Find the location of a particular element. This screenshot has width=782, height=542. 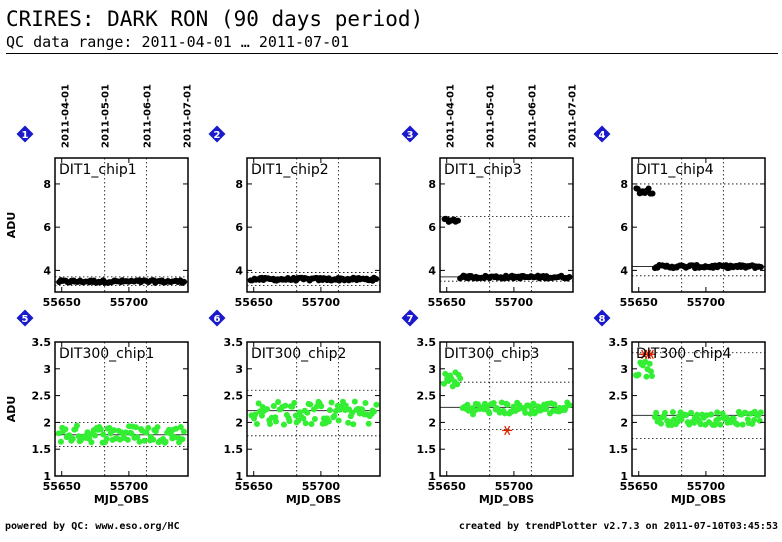

page-title: CRIRES: DARK RON (90 days period) is located at coordinates (215, 19).